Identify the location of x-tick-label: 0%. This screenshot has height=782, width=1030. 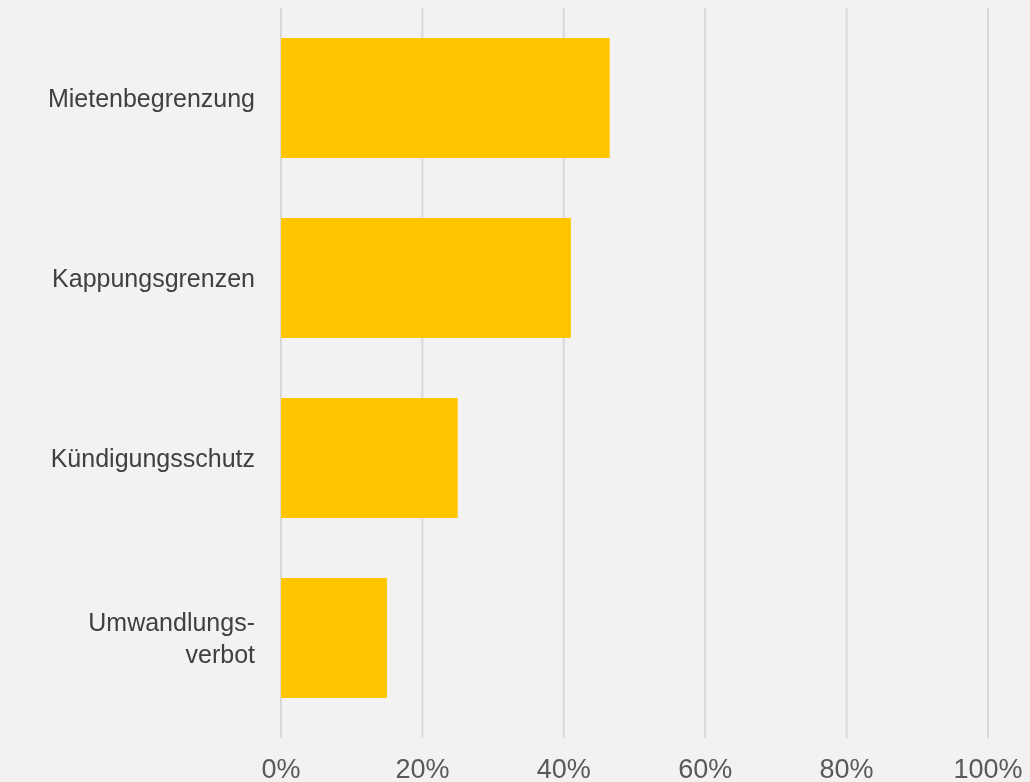
(281, 768).